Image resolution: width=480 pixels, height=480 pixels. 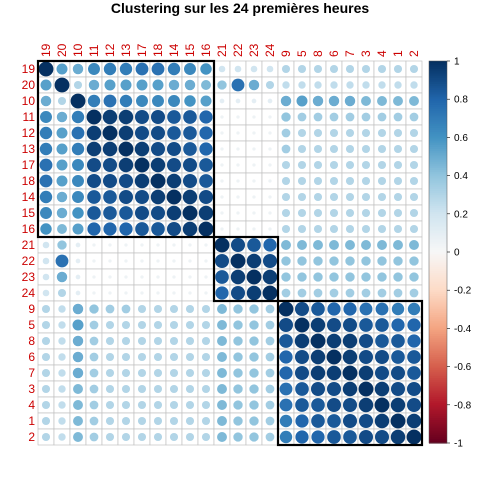 I want to click on row-label: 7, so click(x=31, y=373).